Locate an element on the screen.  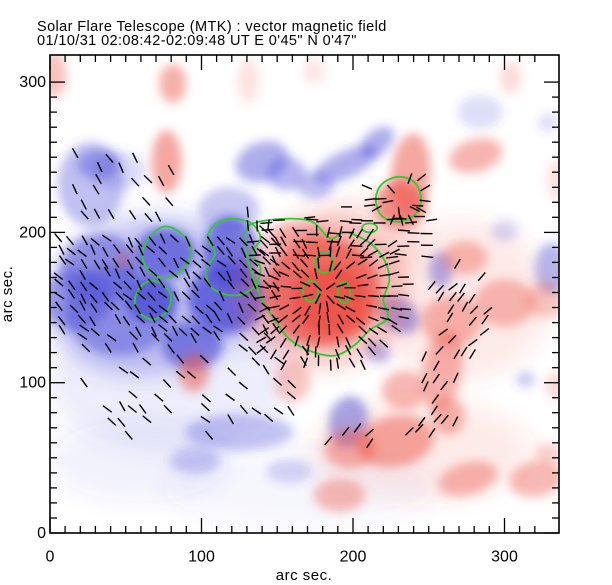
x-tick-label: 0 is located at coordinates (50, 557).